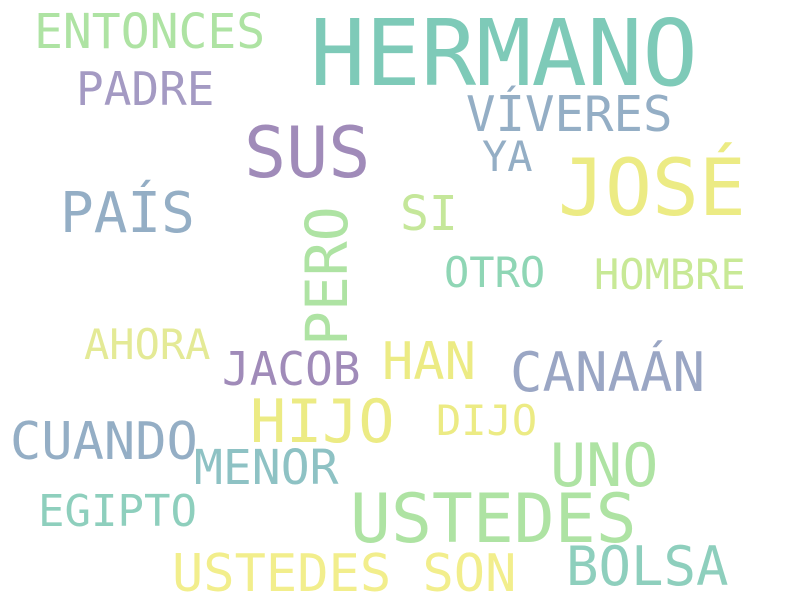 This screenshot has width=800, height=600. What do you see at coordinates (117, 511) in the screenshot?
I see `word-egipto: EGIPTO` at bounding box center [117, 511].